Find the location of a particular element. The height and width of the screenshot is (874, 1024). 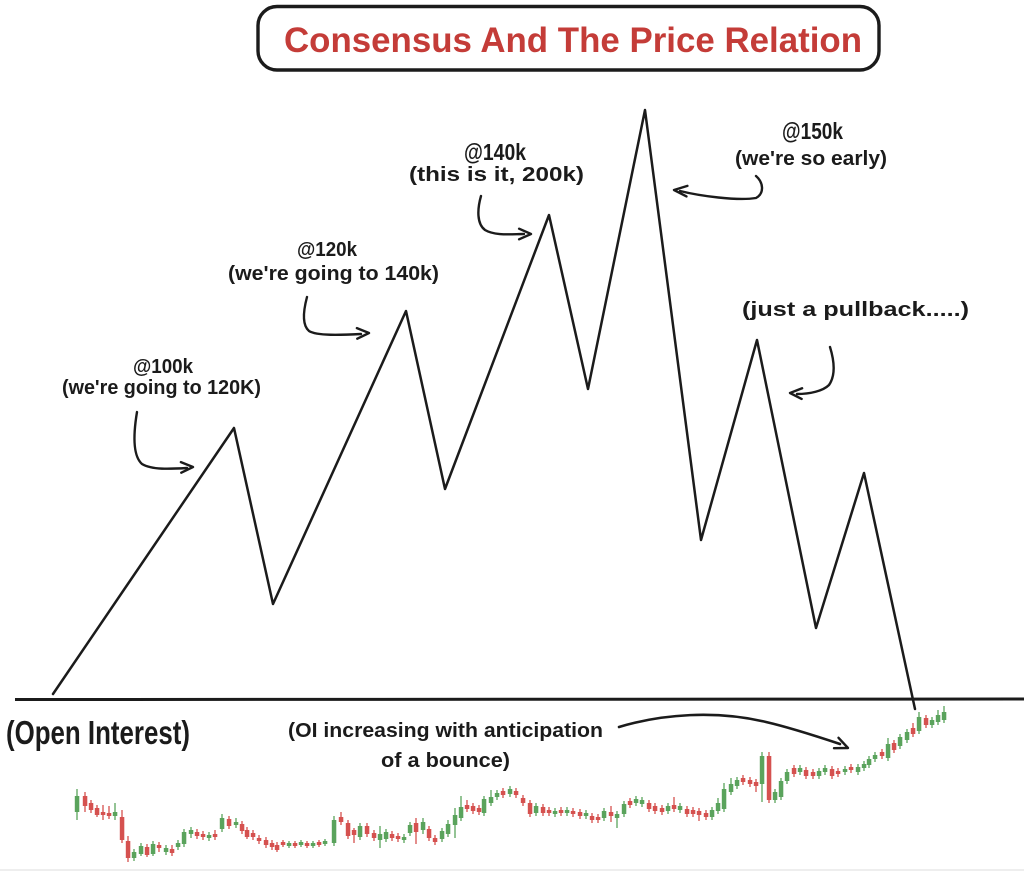

svg-text: @150k is located at coordinates (812, 131).